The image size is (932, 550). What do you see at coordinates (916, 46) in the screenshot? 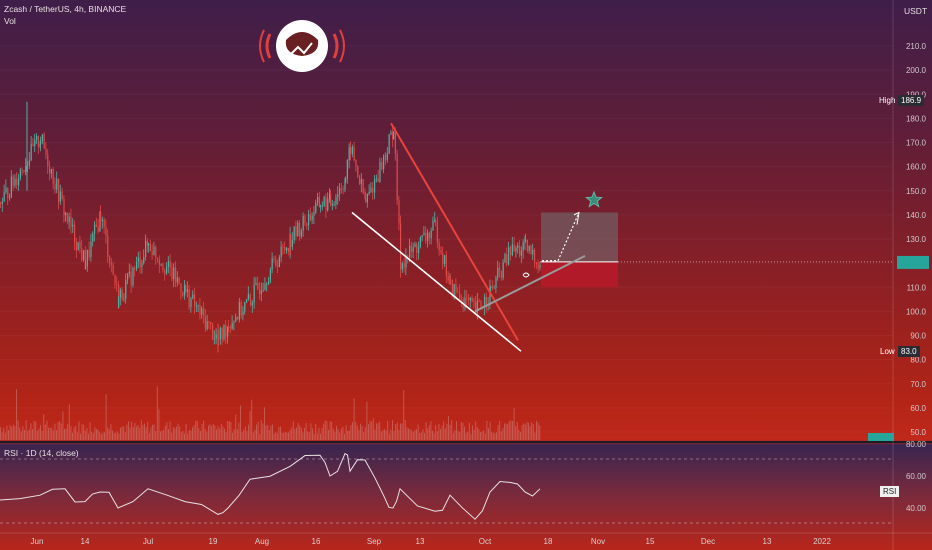
I see `price-tick-label: 210.0` at bounding box center [916, 46].